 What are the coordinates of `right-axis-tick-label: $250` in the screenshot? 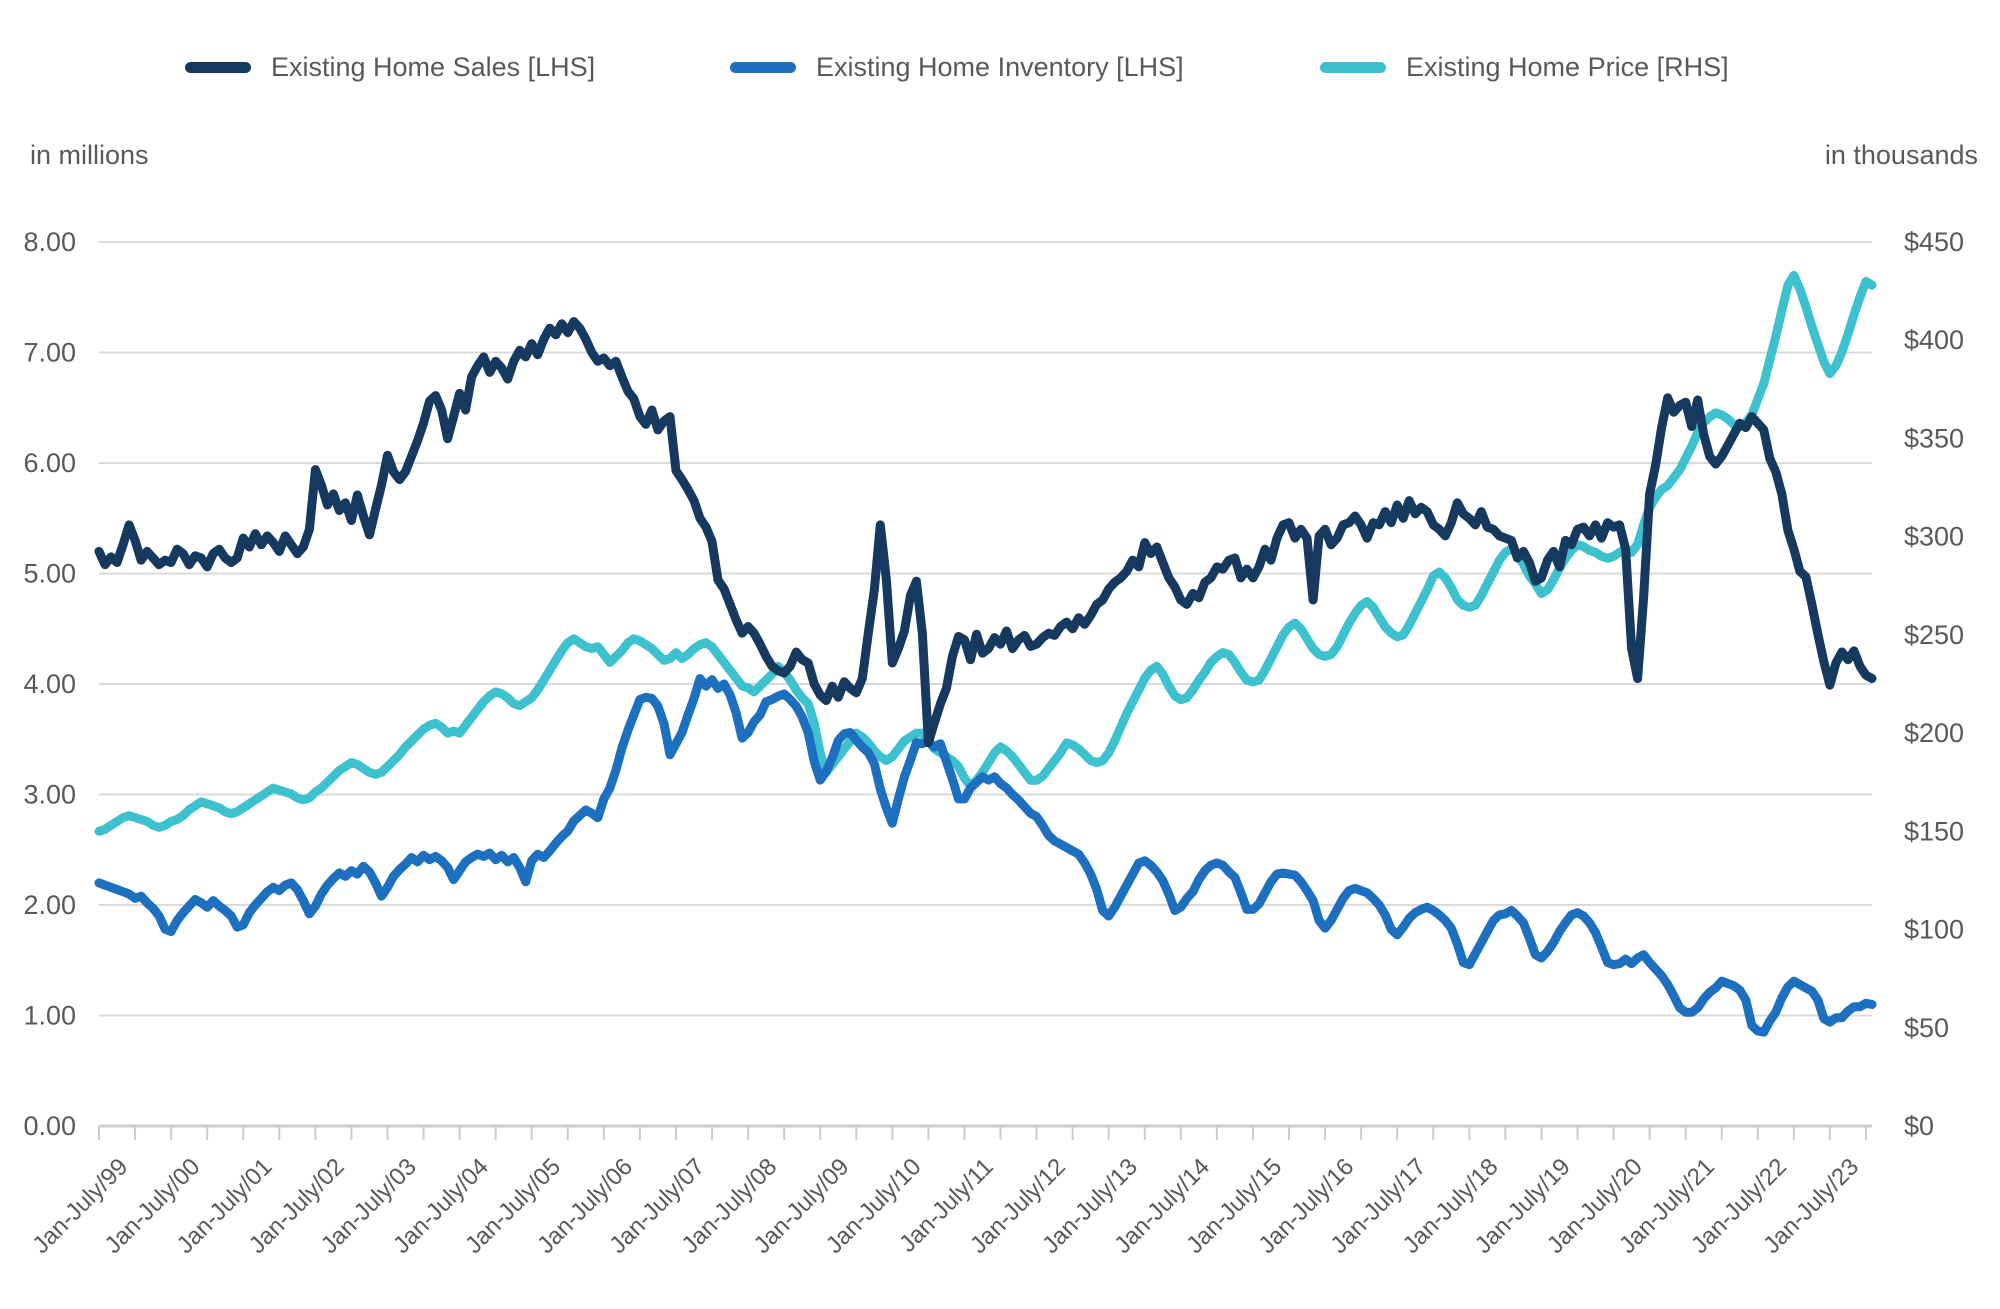 It's located at (1934, 635).